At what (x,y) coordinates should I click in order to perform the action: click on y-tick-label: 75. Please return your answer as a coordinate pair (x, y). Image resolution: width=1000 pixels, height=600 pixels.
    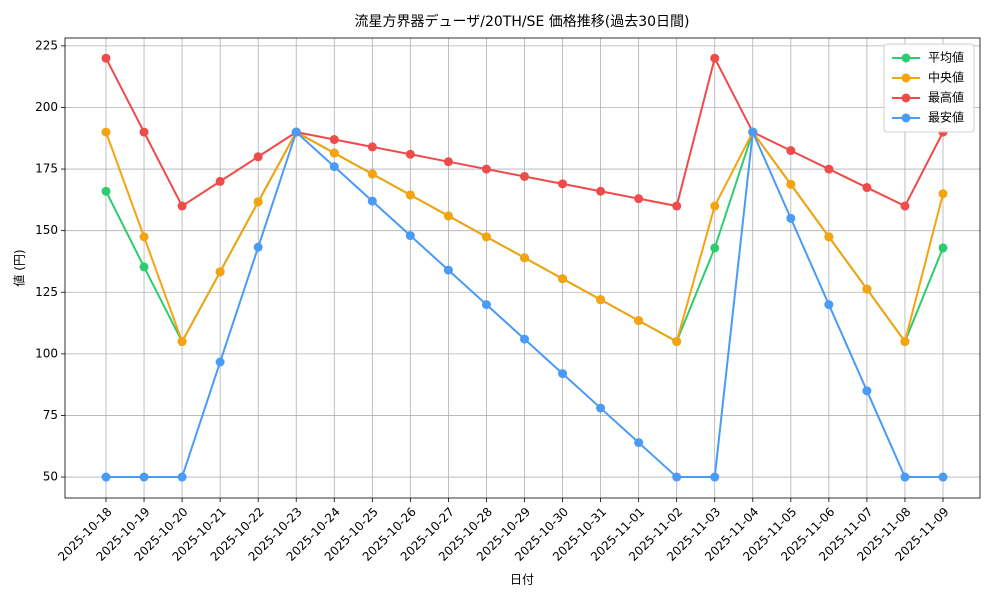
    Looking at the image, I should click on (50, 415).